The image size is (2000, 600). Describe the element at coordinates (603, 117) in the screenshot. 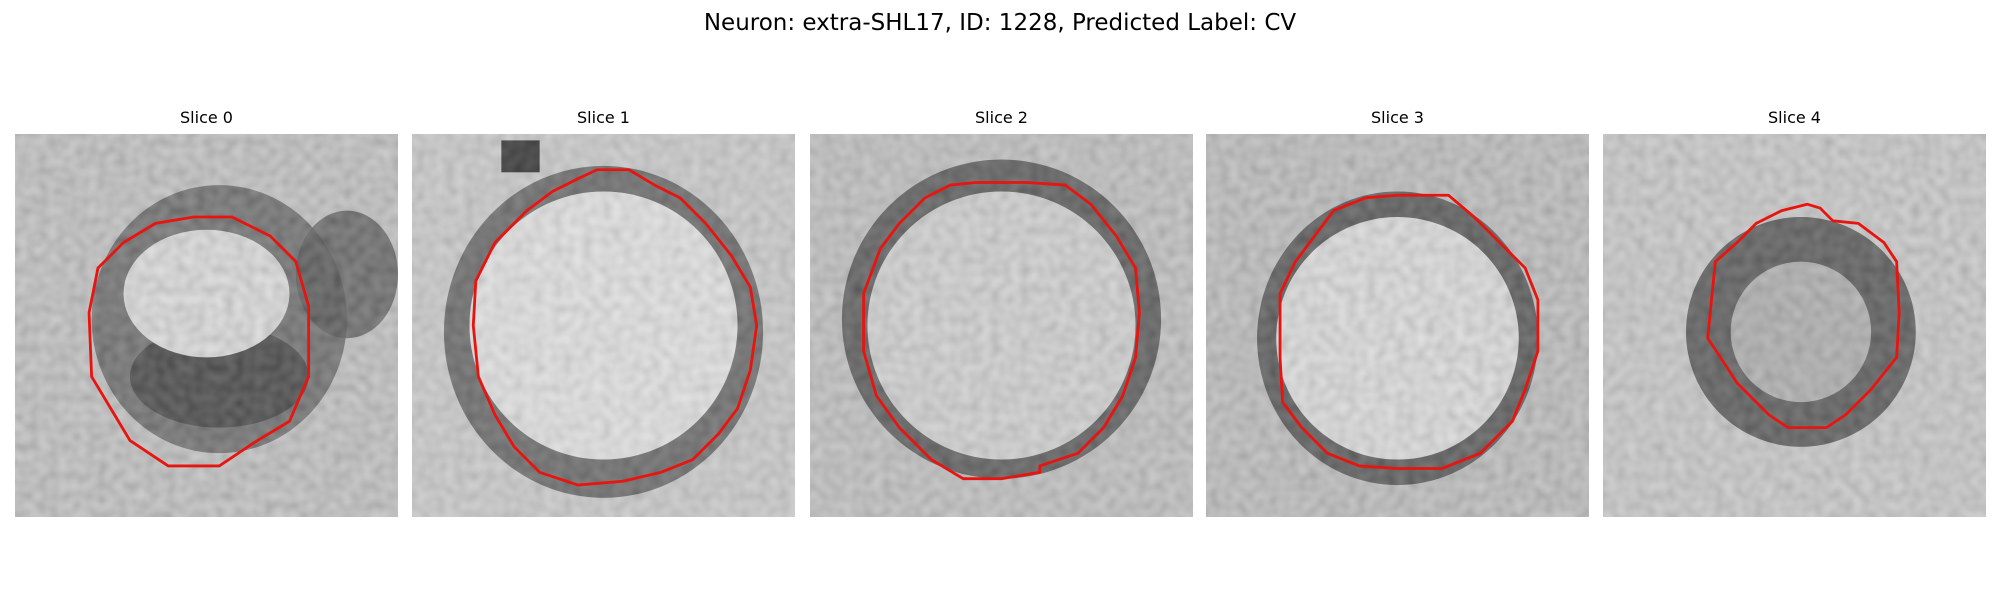

I see `slice-title-1: Slice 1` at that location.